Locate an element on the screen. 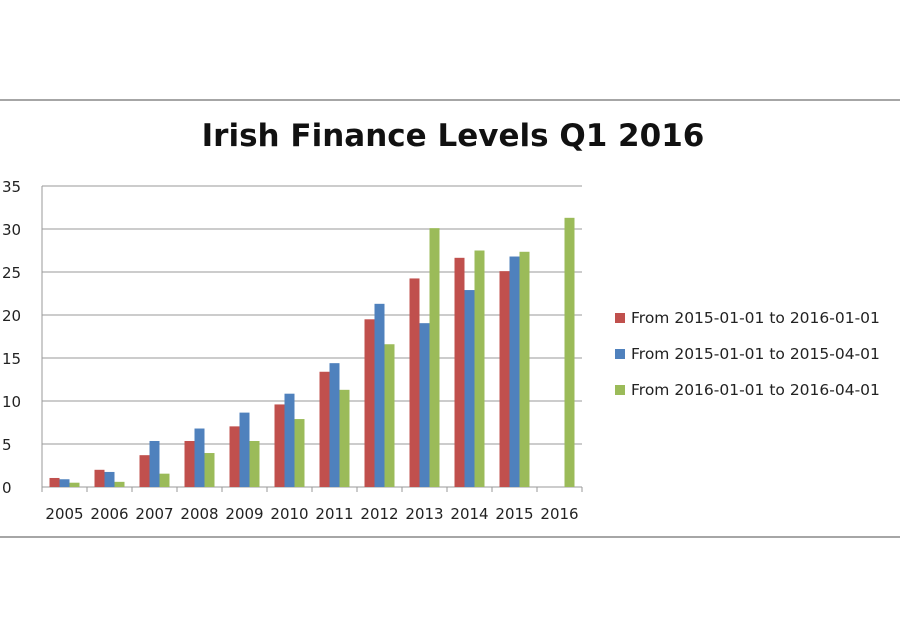 Image resolution: width=900 pixels, height=639 pixels. legend-item: From 2015-01-01 to 2015-04-01 is located at coordinates (747, 354).